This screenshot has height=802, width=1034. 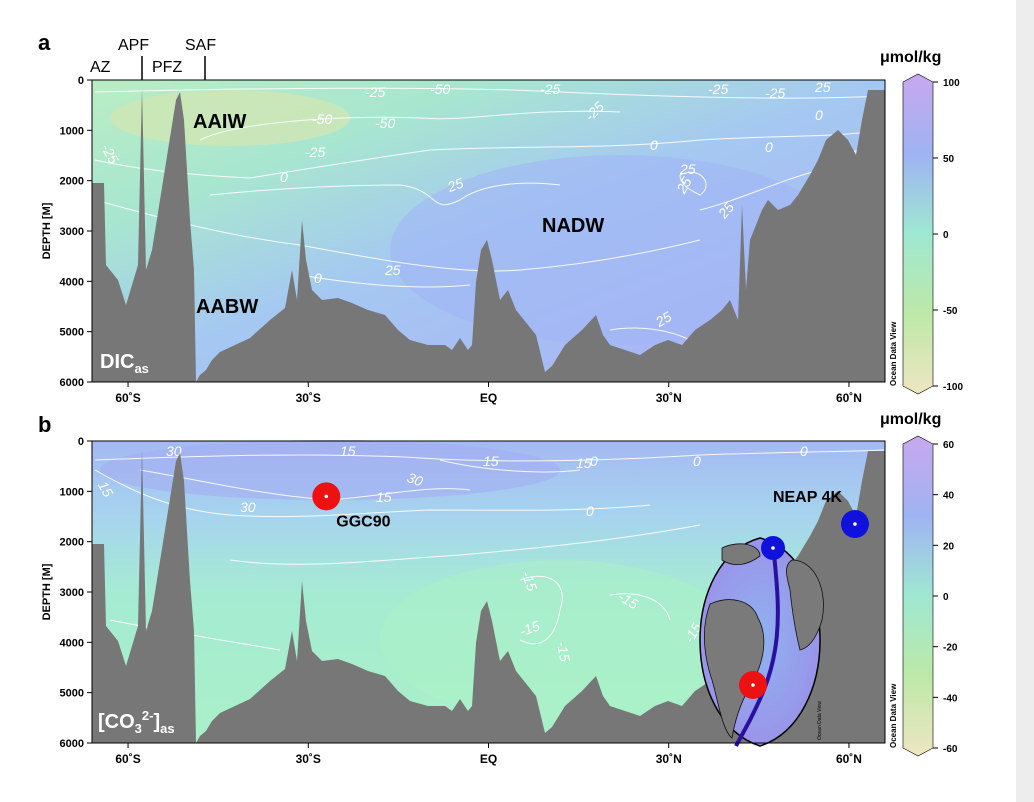 What do you see at coordinates (741, 554) in the screenshot?
I see `inset-north-america` at bounding box center [741, 554].